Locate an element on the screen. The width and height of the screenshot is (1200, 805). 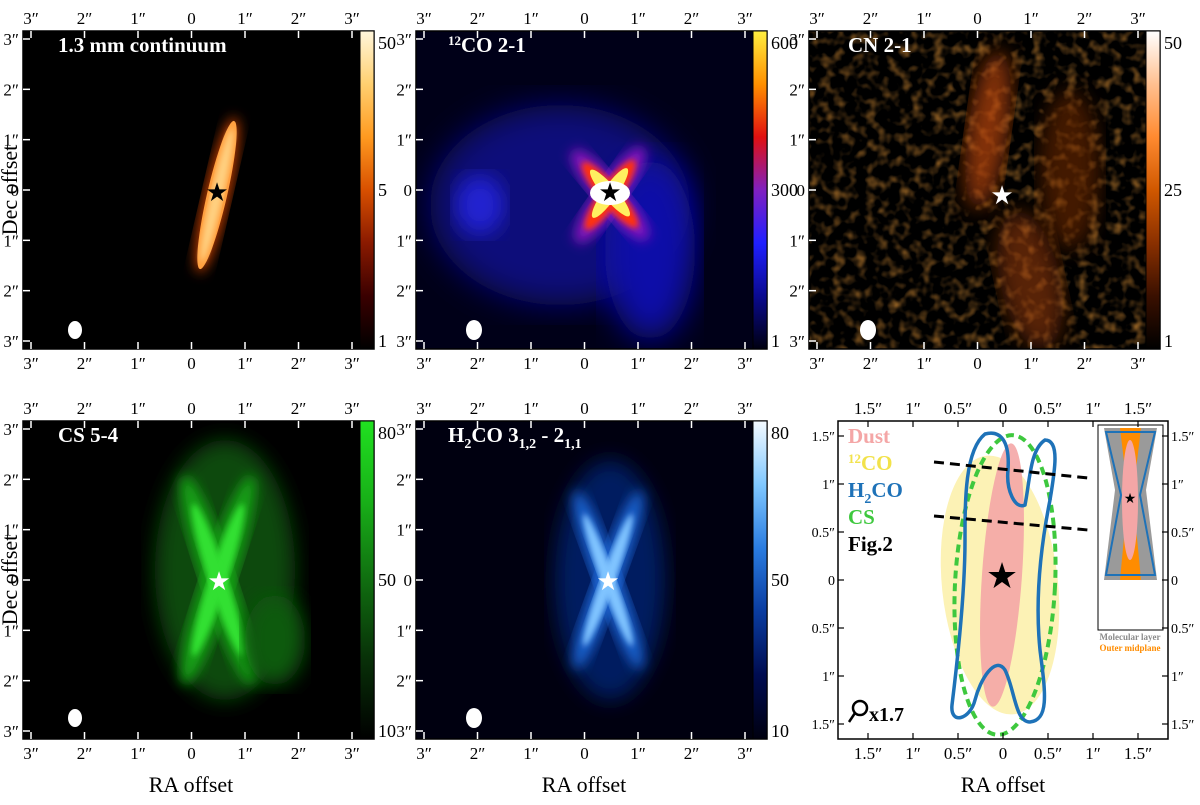
map-background is located at coordinates (191, 190).